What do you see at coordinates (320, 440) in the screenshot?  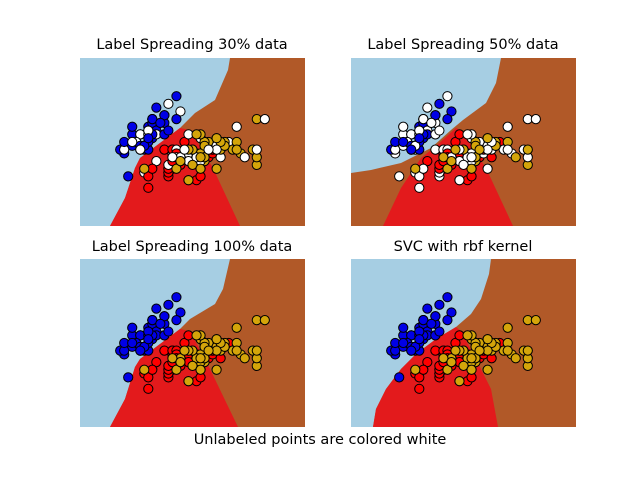 I see `figure-caption: Unlabeled points are colored white` at bounding box center [320, 440].